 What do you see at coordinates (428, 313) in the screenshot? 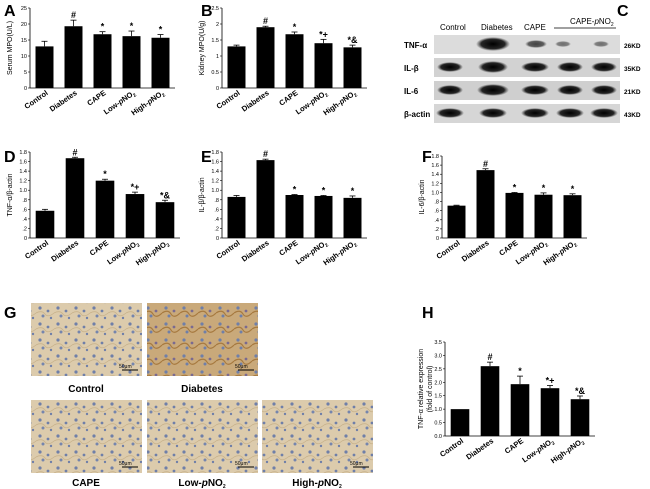
I see `panel-label-h: H` at bounding box center [428, 313].